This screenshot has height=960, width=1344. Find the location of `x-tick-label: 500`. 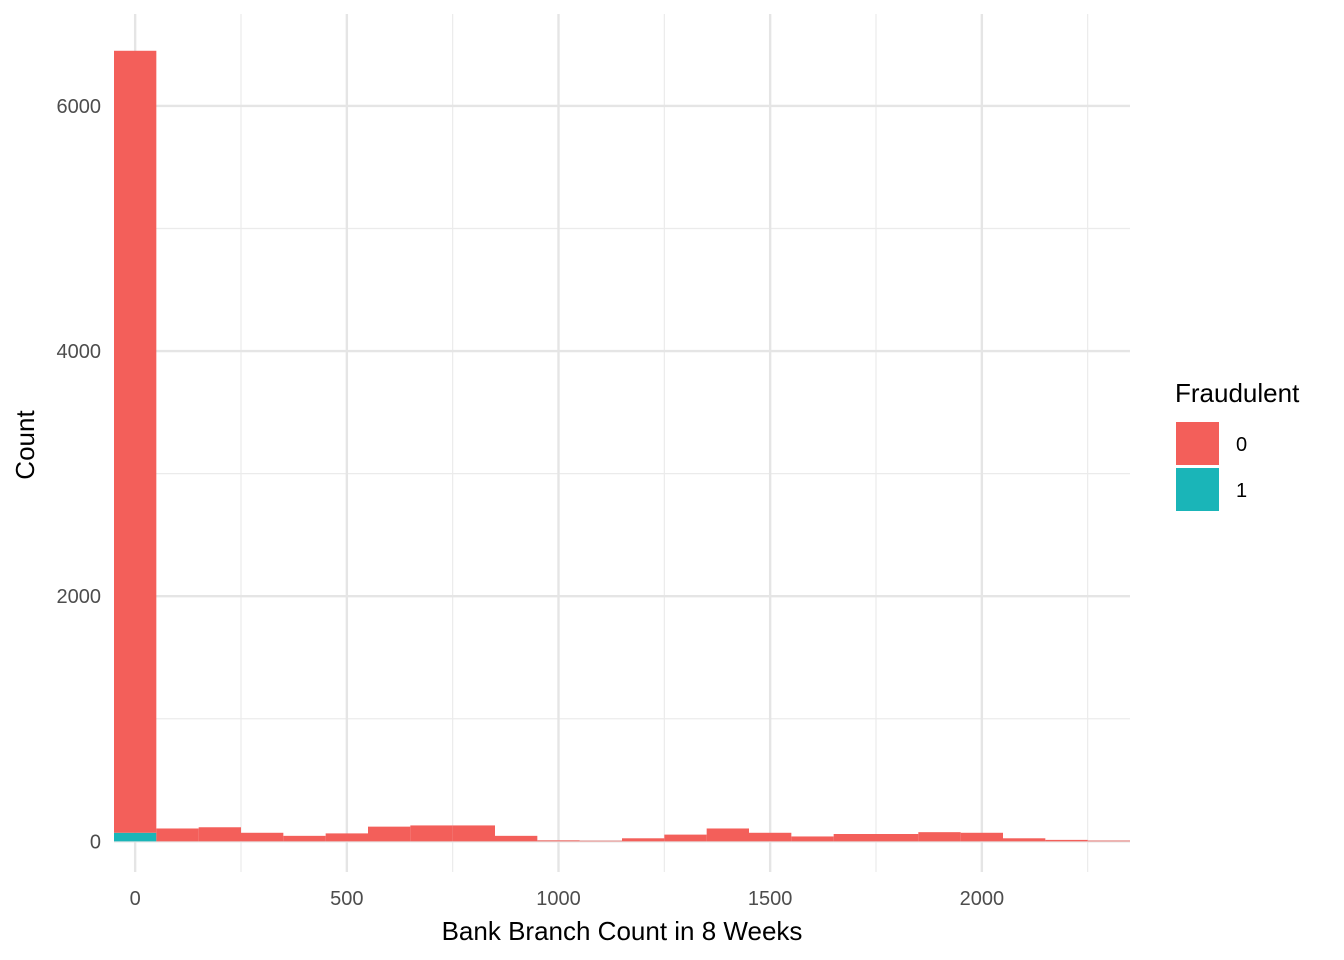

x-tick-label: 500 is located at coordinates (346, 899).